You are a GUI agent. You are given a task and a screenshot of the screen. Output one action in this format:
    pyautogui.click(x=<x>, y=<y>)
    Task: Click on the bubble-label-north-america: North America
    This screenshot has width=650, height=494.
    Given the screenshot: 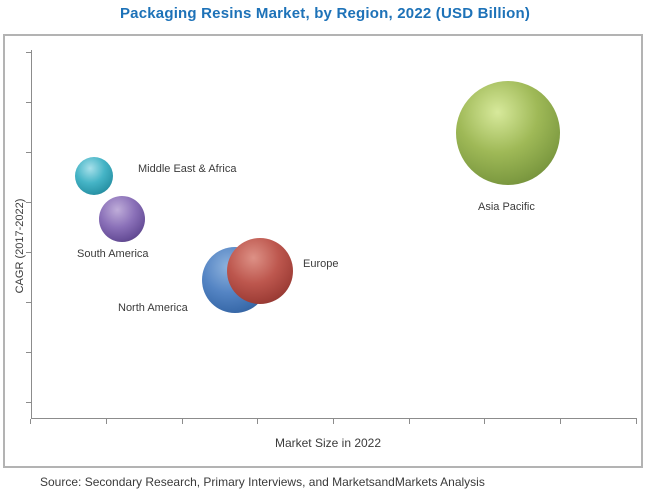 What is the action you would take?
    pyautogui.click(x=153, y=308)
    